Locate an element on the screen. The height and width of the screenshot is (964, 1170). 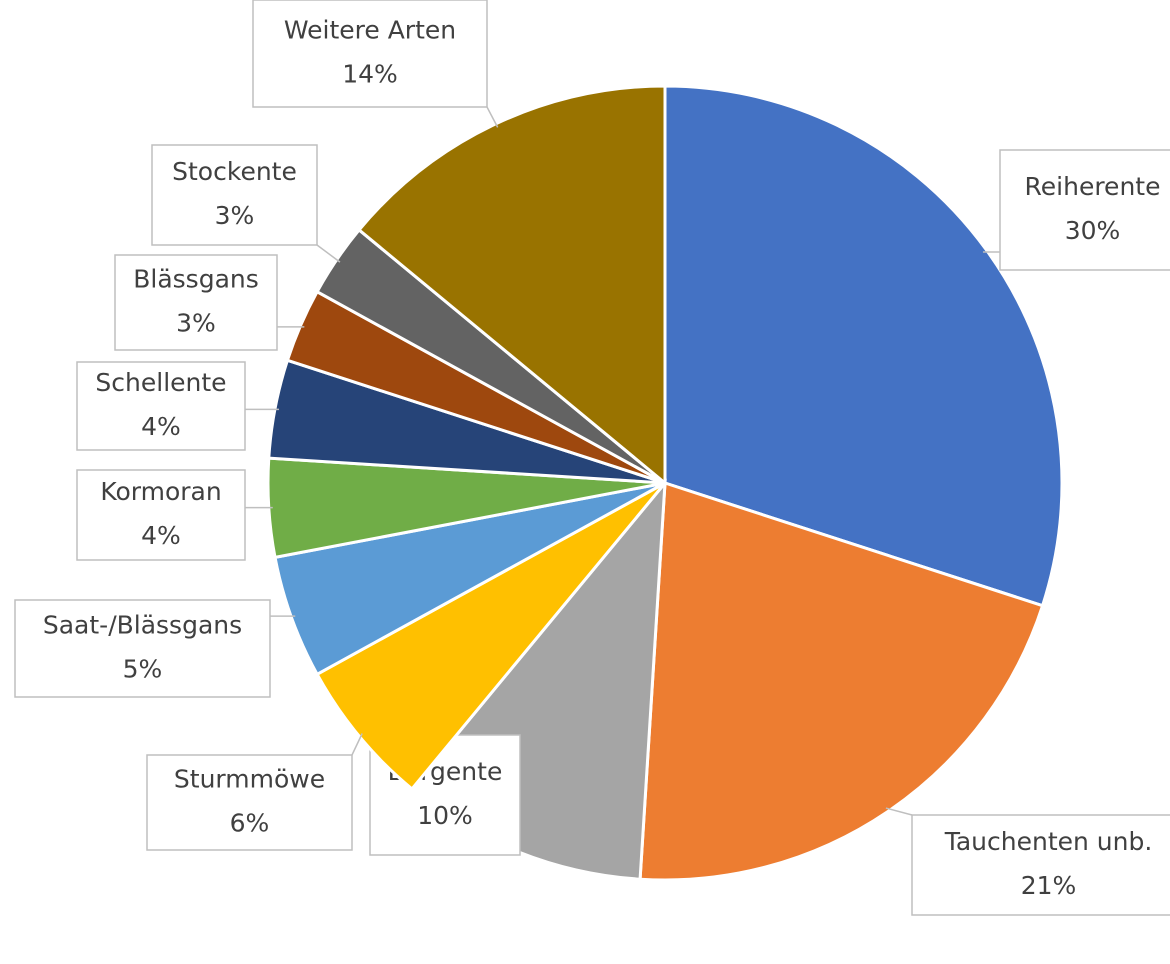
category-label: Reiherente is located at coordinates (1093, 186).